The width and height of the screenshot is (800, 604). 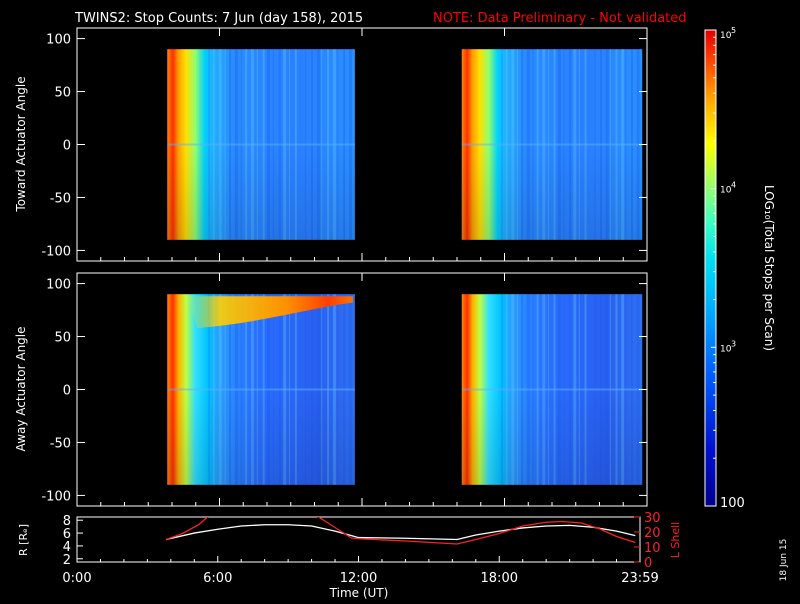 What do you see at coordinates (67, 547) in the screenshot?
I see `orbit-y-tick-label: 4` at bounding box center [67, 547].